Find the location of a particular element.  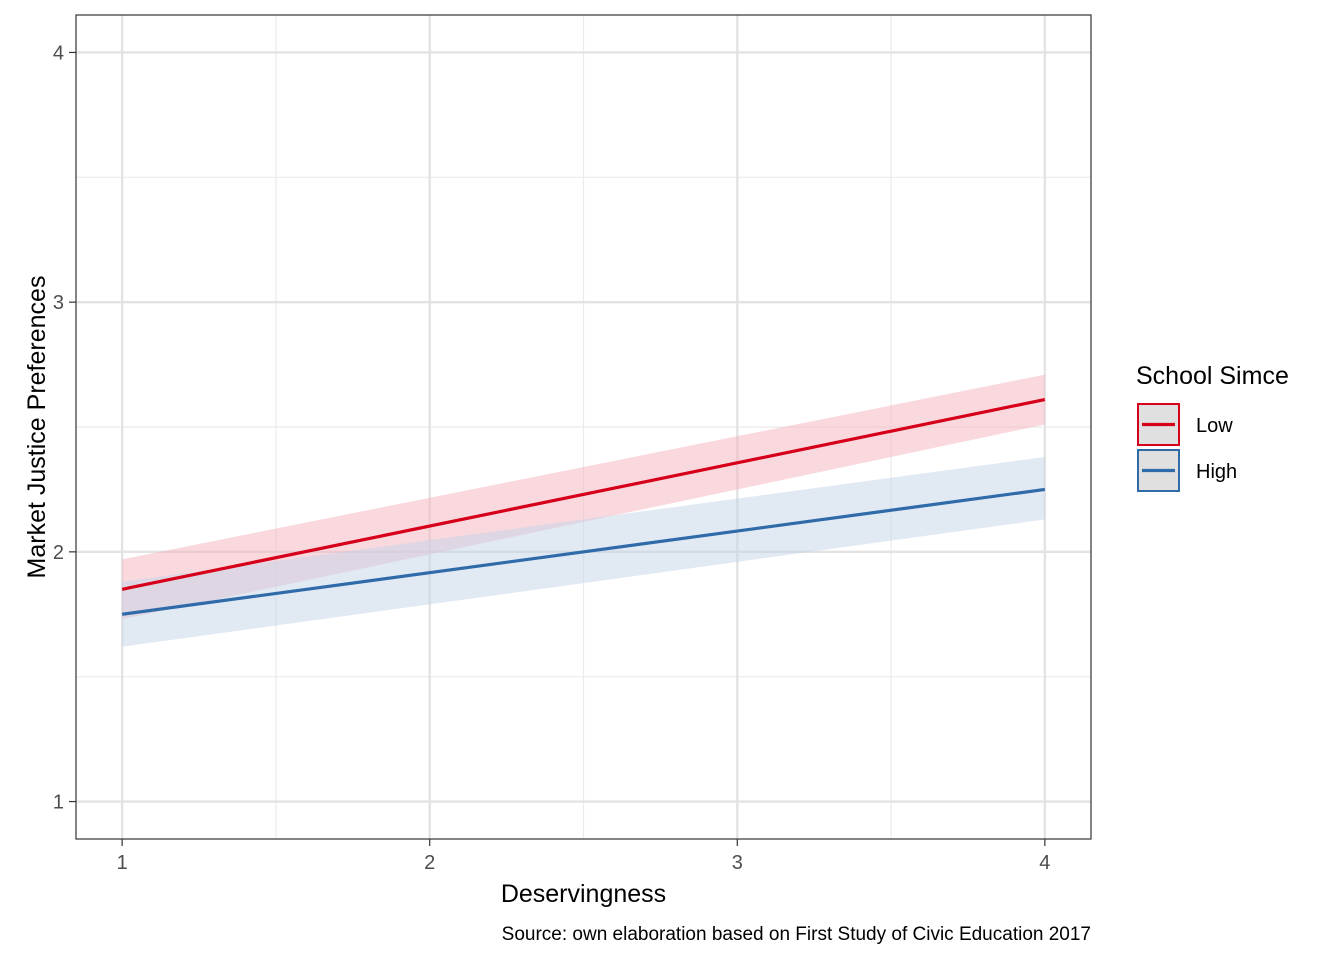

x-axis: 1 2 3 4 is located at coordinates (583, 856).